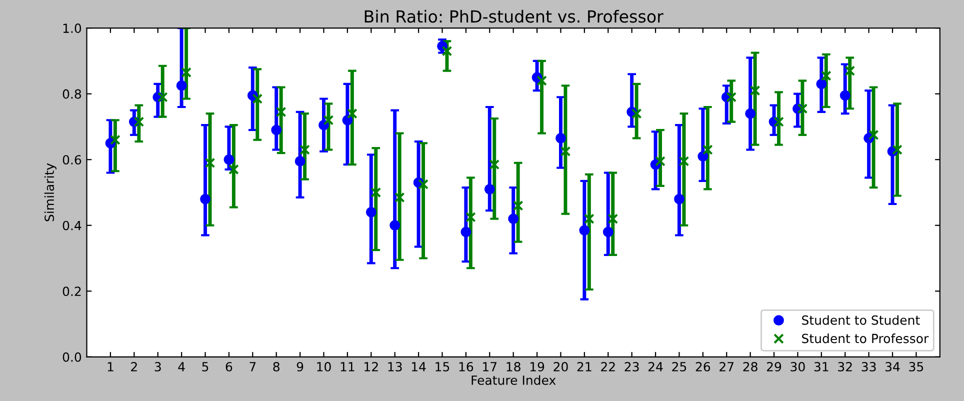  Describe the element at coordinates (371, 367) in the screenshot. I see `x-tick-label: 12` at that location.